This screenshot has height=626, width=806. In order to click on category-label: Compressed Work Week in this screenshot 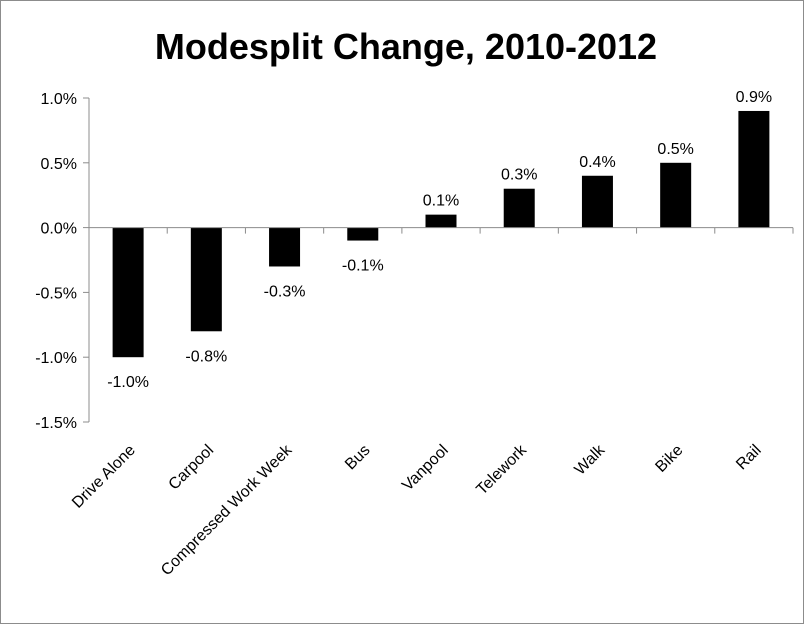, I will do `click(227, 510)`.